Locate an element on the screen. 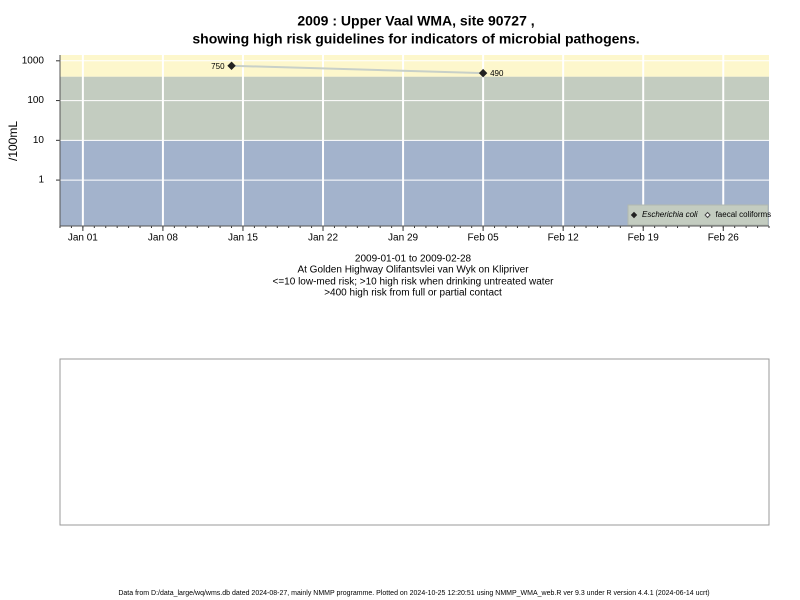 This screenshot has height=600, width=800. x-tick-label: Feb 19 is located at coordinates (644, 238).